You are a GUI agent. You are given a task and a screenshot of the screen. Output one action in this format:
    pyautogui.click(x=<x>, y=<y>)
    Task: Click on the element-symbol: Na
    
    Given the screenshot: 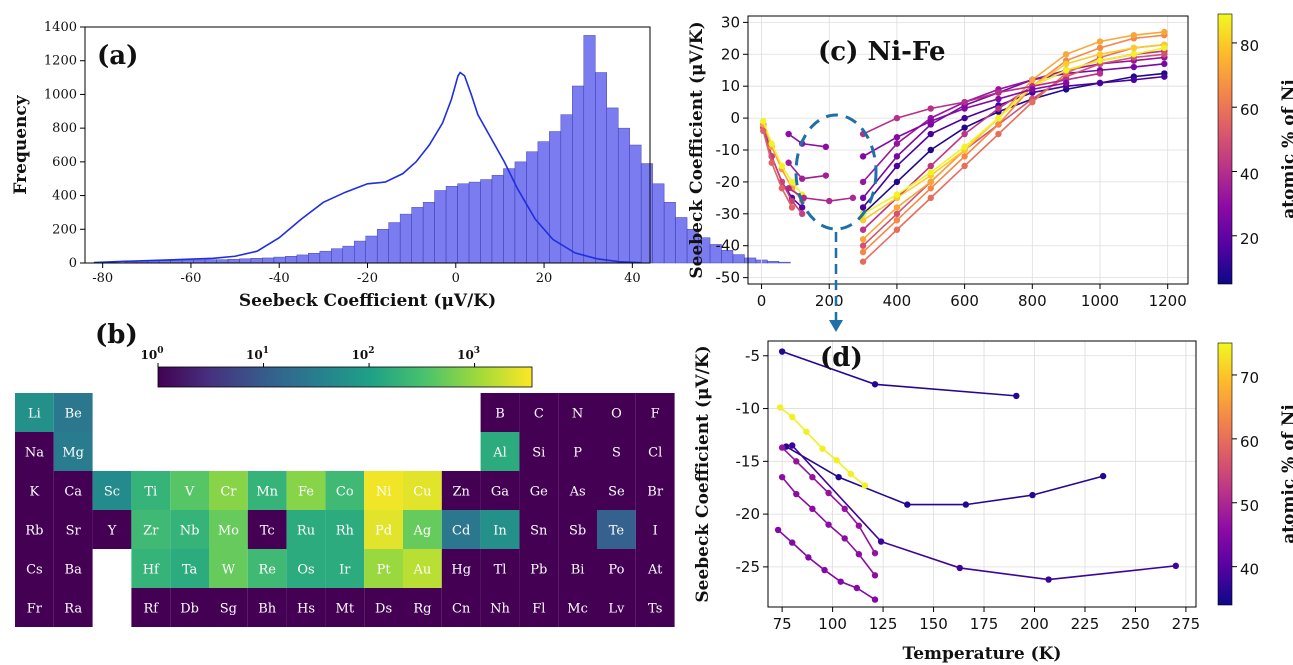 What is the action you would take?
    pyautogui.click(x=34, y=453)
    